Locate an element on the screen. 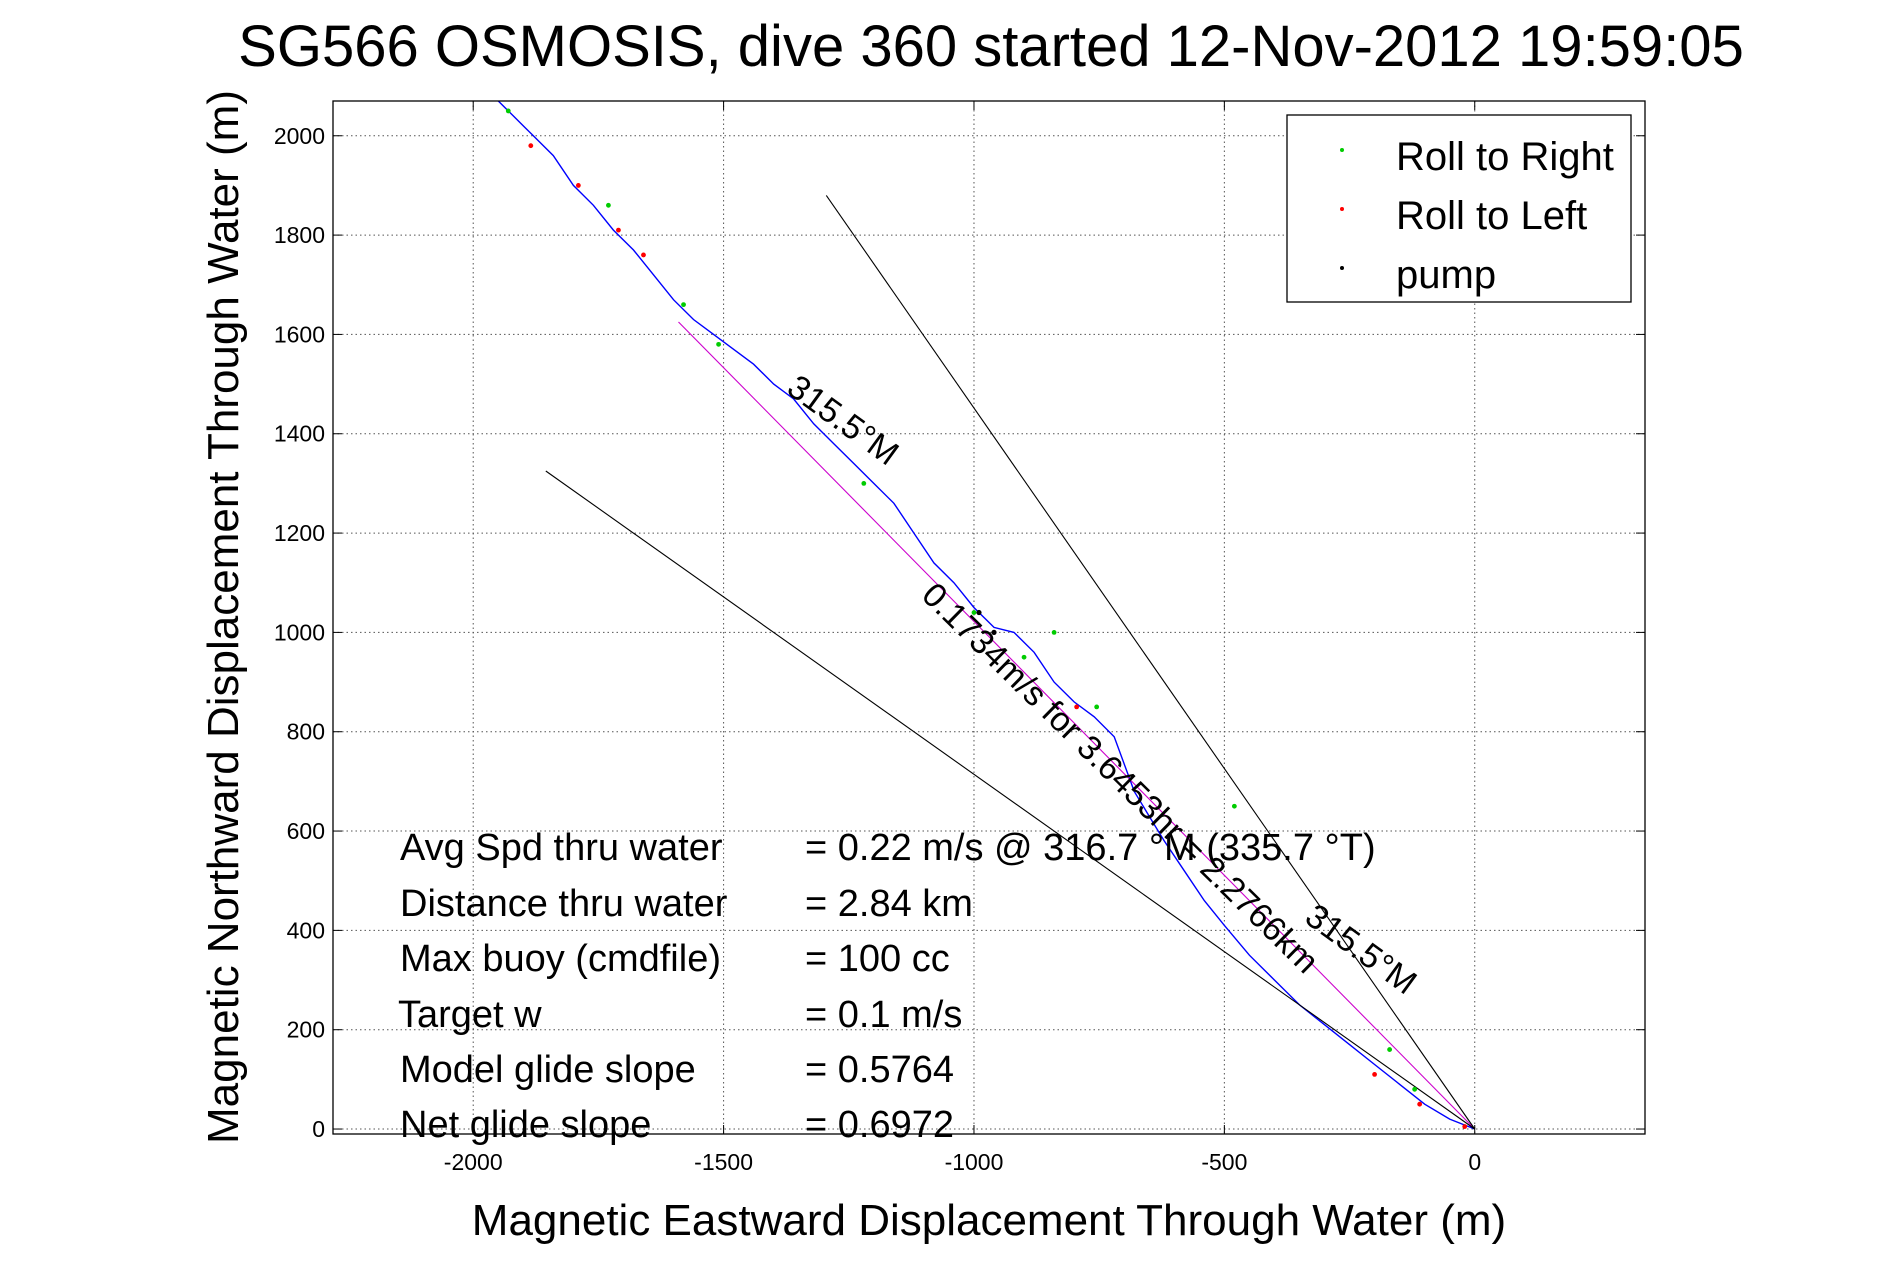 Image resolution: width=1891 pixels, height=1262 pixels. stat-value-0: = 0.22 m/s @ 316.7 °M (335.7 °T) is located at coordinates (1090, 848).